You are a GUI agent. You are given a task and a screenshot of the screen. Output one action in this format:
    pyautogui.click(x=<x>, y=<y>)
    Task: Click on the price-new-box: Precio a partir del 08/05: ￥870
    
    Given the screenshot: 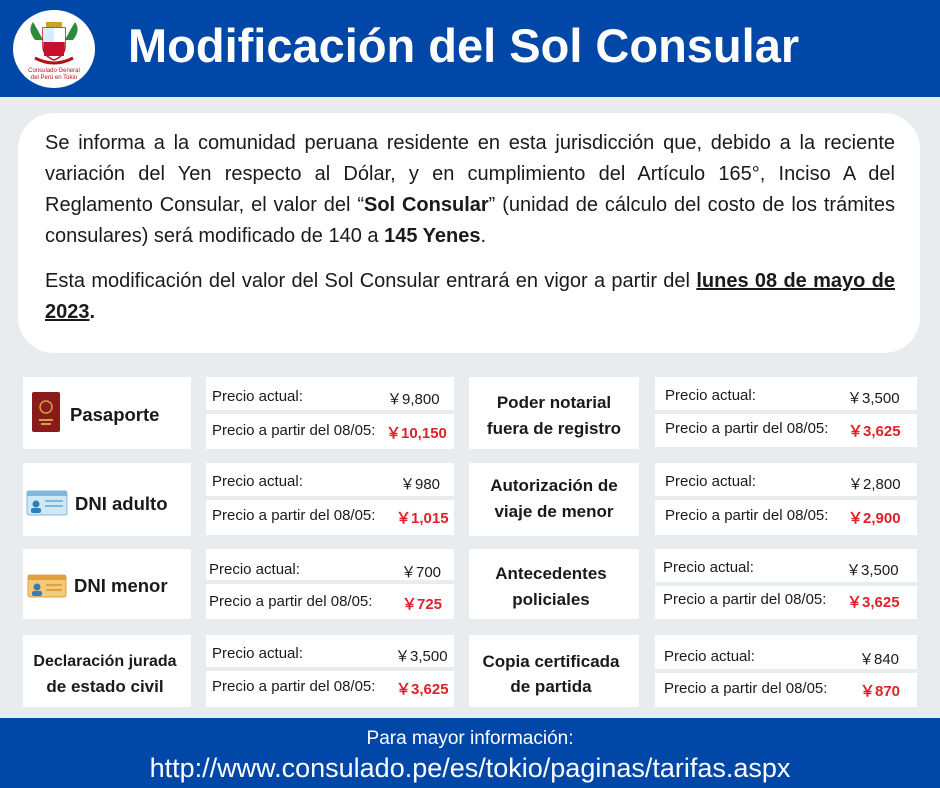 What is the action you would take?
    pyautogui.click(x=786, y=690)
    